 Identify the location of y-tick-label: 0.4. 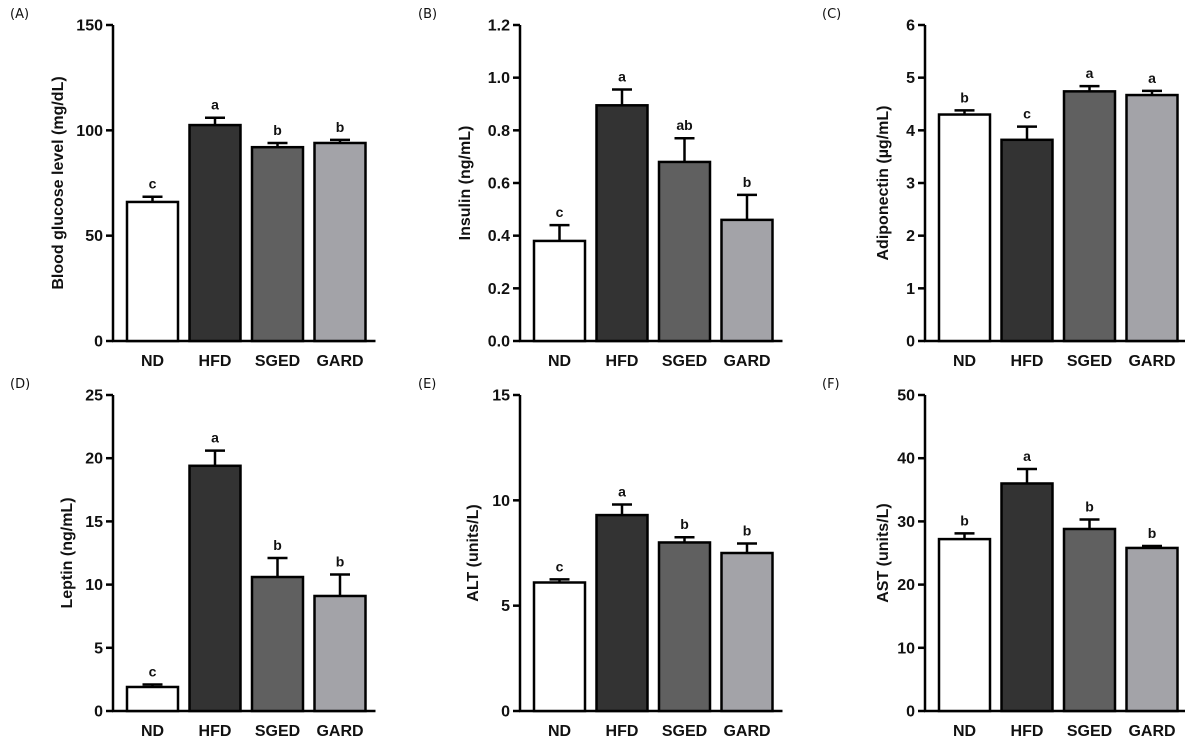
(499, 236).